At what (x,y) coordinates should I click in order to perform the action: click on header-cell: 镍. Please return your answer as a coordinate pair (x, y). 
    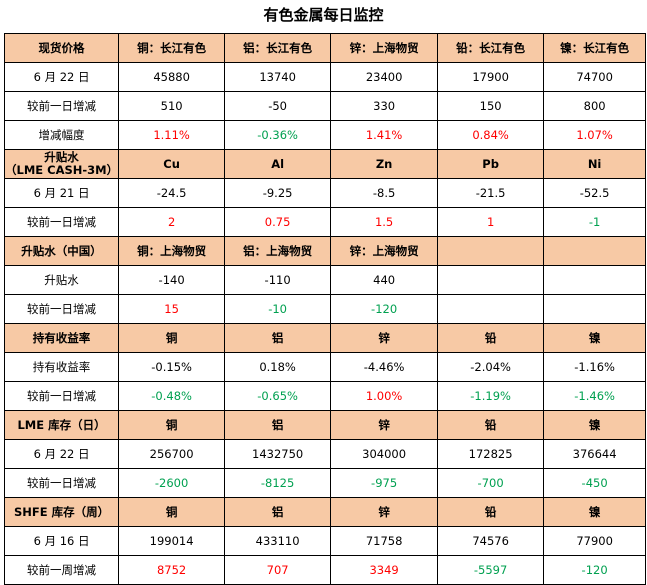
    Looking at the image, I should click on (595, 425).